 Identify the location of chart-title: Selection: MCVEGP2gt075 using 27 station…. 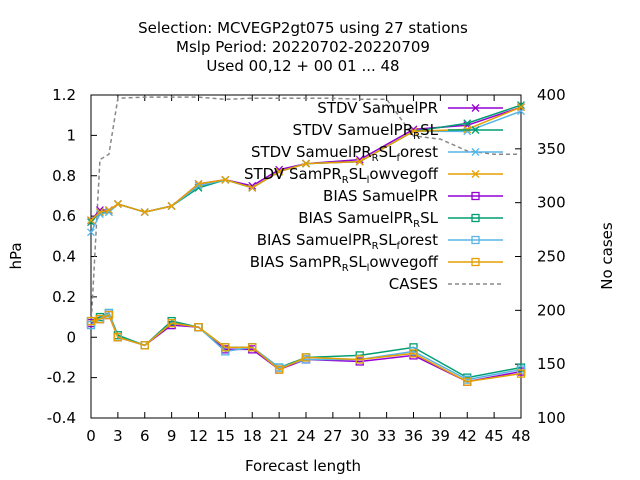
(303, 47).